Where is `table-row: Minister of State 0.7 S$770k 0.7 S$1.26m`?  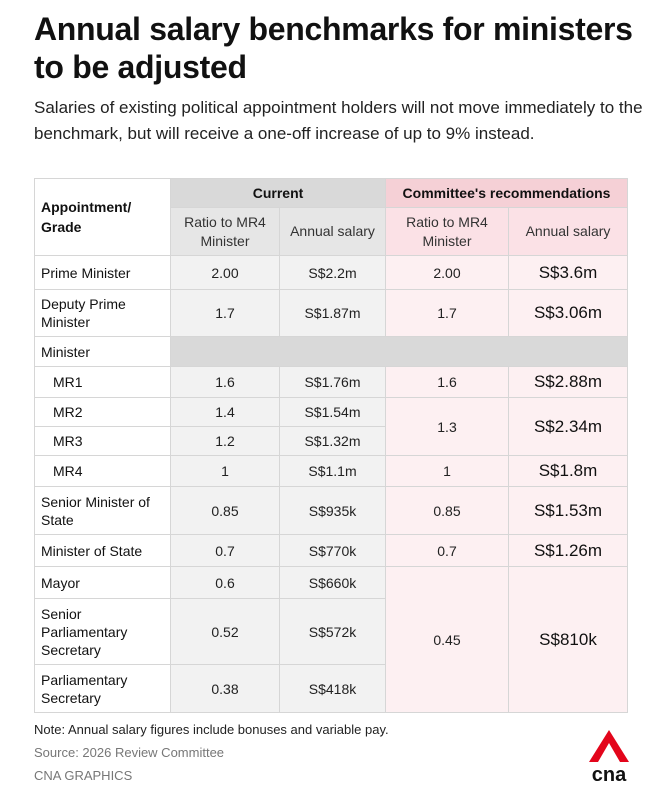
table-row: Minister of State 0.7 S$770k 0.7 S$1.26m is located at coordinates (331, 550).